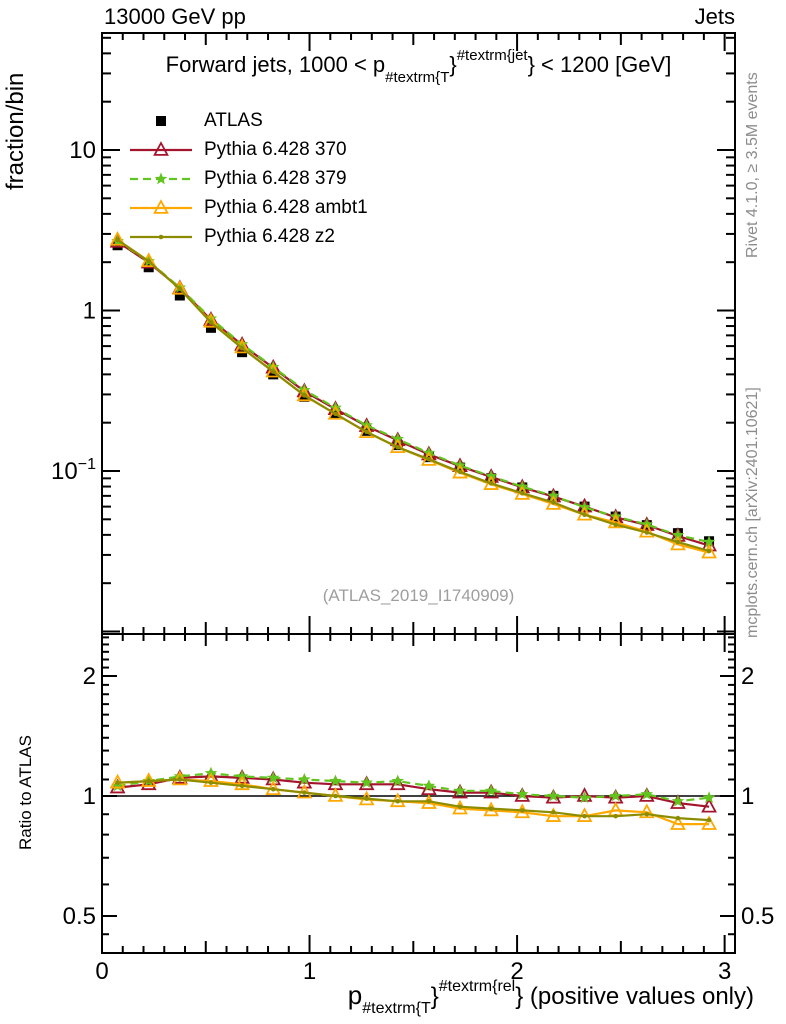 This screenshot has height=1024, width=786. Describe the element at coordinates (355, 995) in the screenshot. I see `x-axis-title-p: p` at that location.